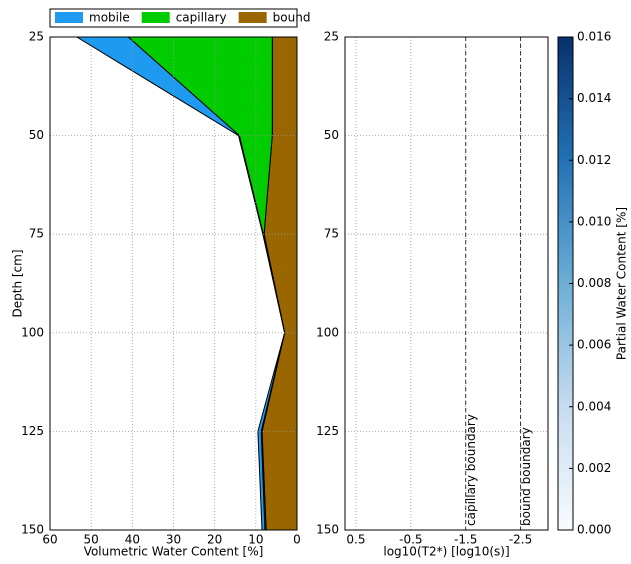 This screenshot has width=631, height=564. I want to click on colorbar-tick-label: 0.006, so click(594, 345).